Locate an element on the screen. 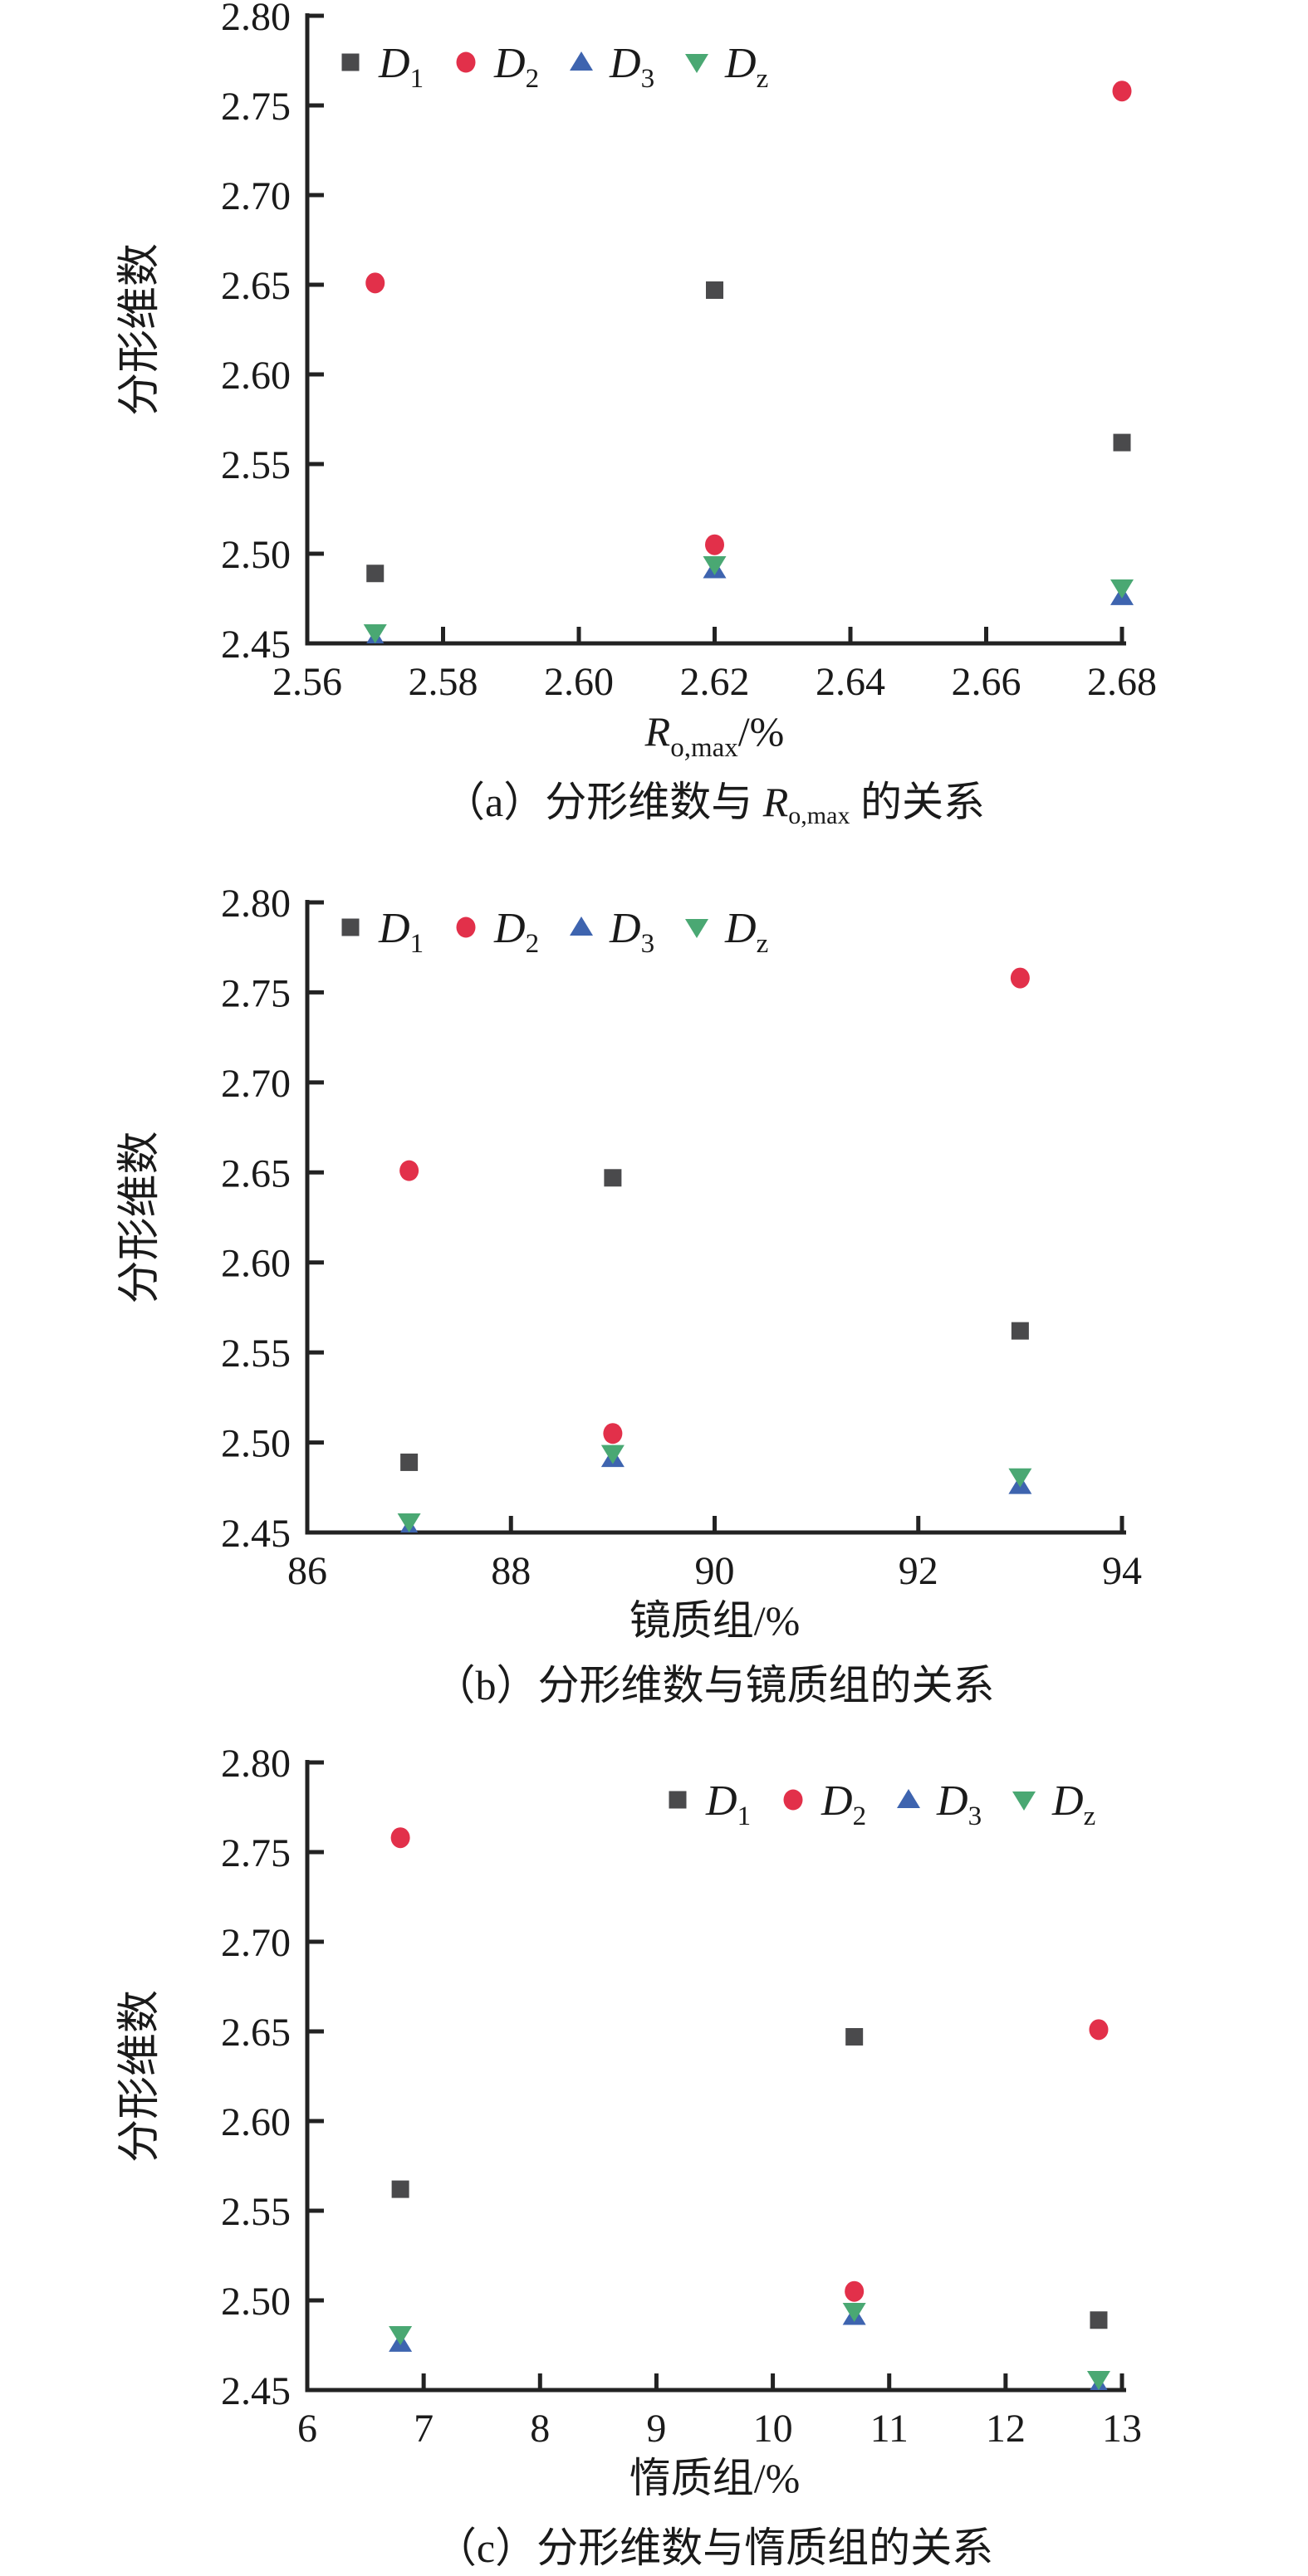 The height and width of the screenshot is (2576, 1308). x-tick-label: 86 is located at coordinates (307, 1571).